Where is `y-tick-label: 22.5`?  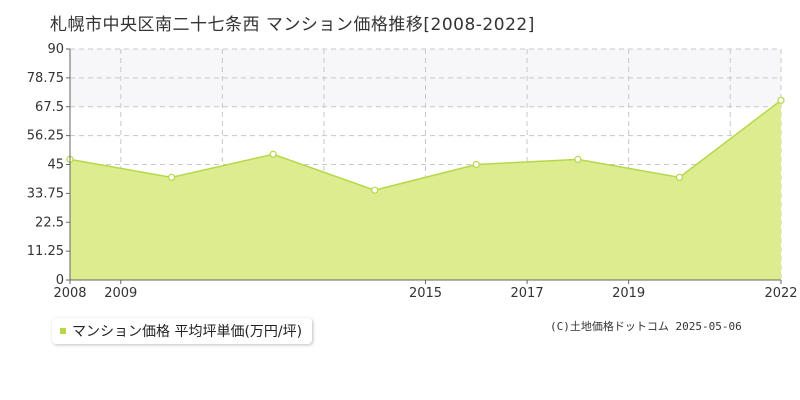
y-tick-label: 22.5 is located at coordinates (49, 222).